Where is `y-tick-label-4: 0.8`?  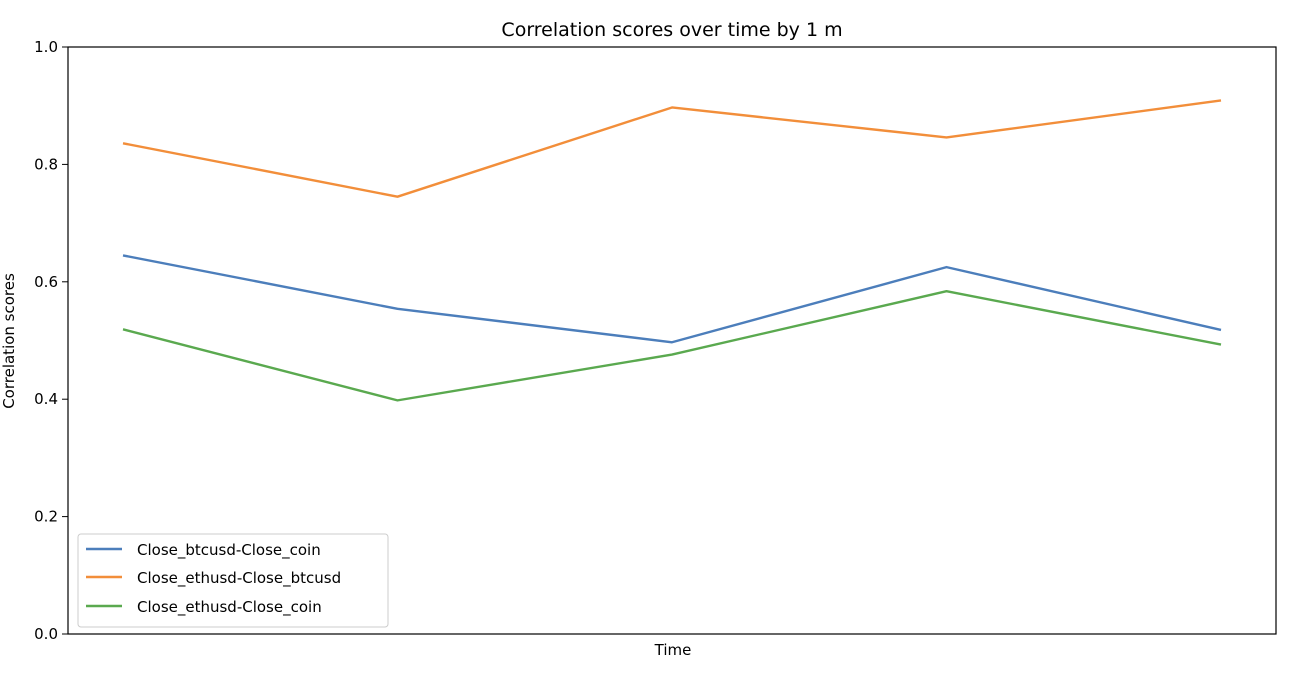 y-tick-label-4: 0.8 is located at coordinates (46, 164).